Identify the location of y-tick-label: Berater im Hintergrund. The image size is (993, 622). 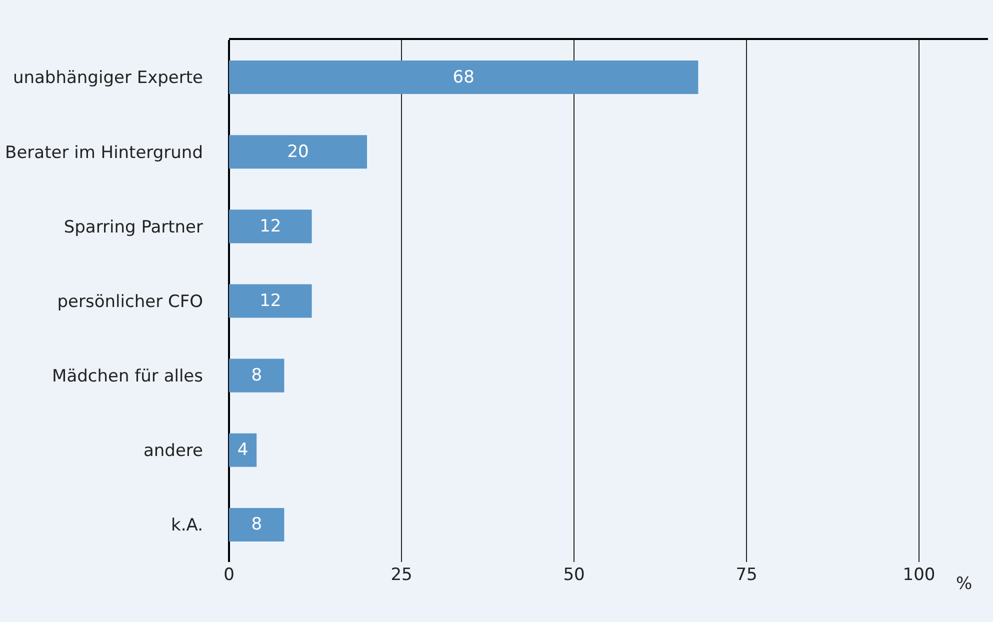
(104, 152).